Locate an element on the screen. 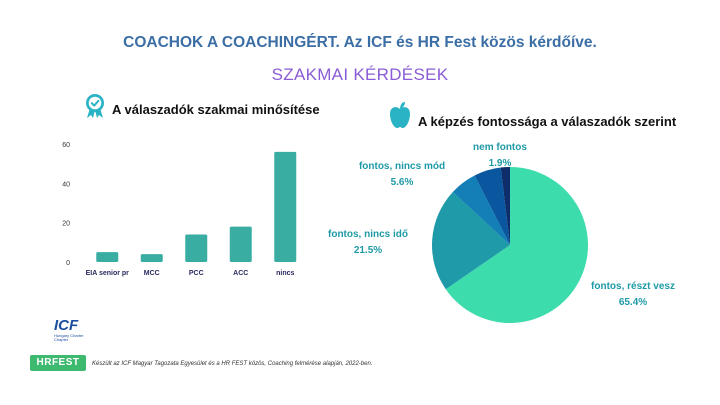  pie-label-nem-fontos: nem fontos 1.9% is located at coordinates (500, 156).